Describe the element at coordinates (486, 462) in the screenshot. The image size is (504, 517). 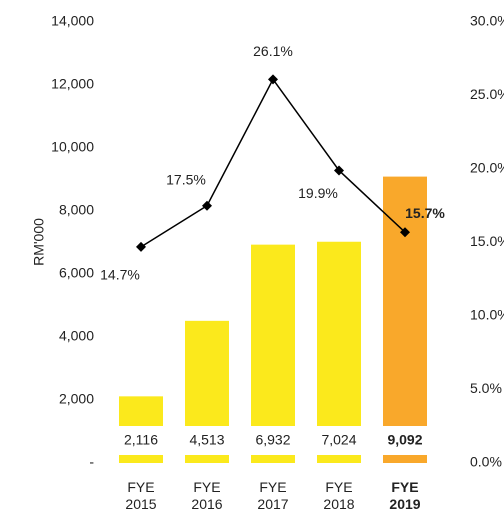
I see `y2-tick-label: 0.0%` at that location.